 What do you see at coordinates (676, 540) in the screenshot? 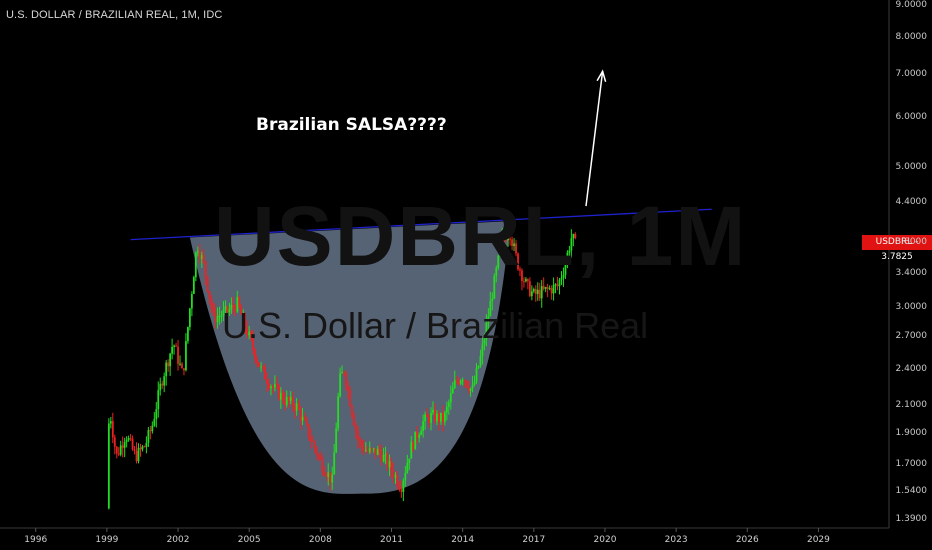
I see `x-tick-label: 2023` at bounding box center [676, 540].